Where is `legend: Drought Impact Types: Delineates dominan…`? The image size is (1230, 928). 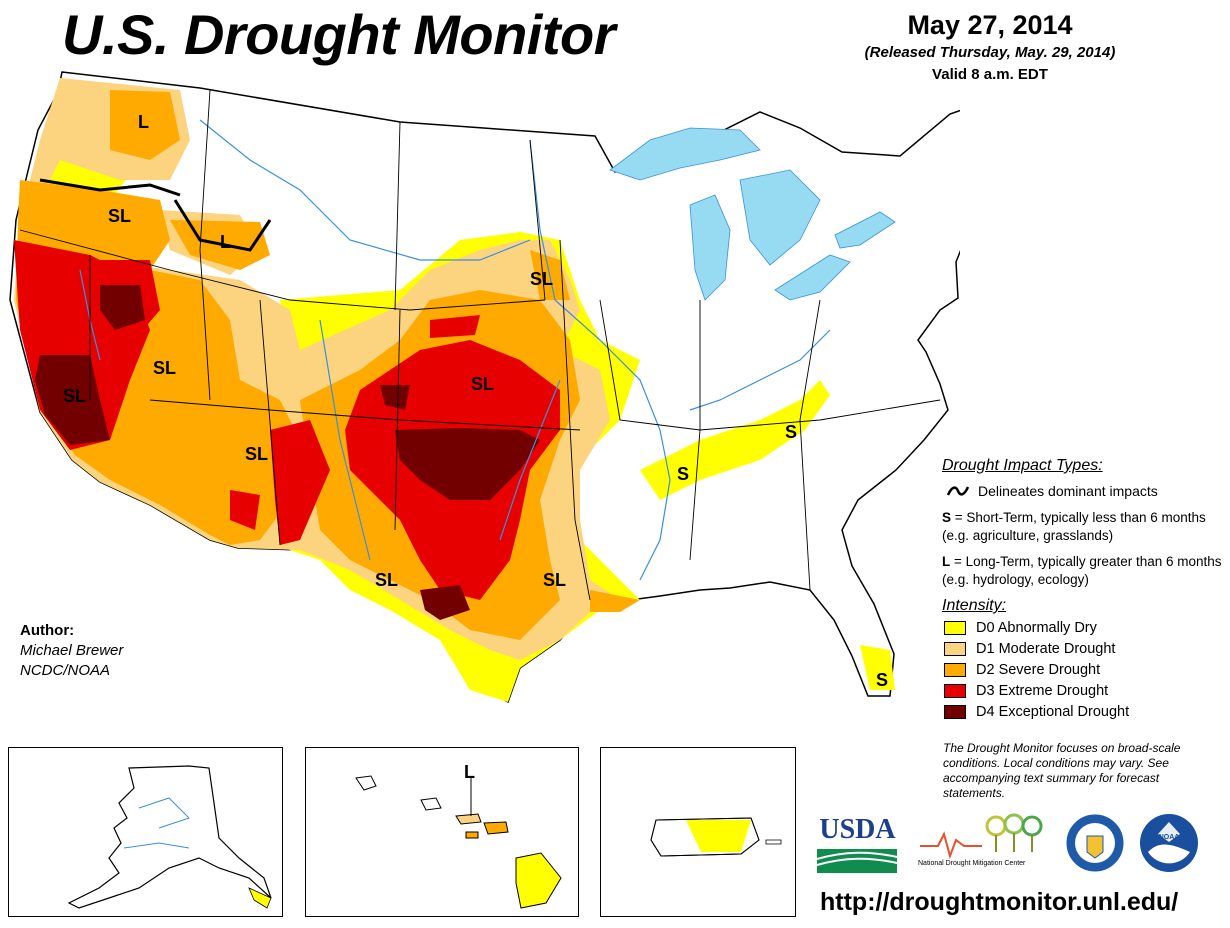 legend: Drought Impact Types: Delineates dominan… is located at coordinates (1084, 588).